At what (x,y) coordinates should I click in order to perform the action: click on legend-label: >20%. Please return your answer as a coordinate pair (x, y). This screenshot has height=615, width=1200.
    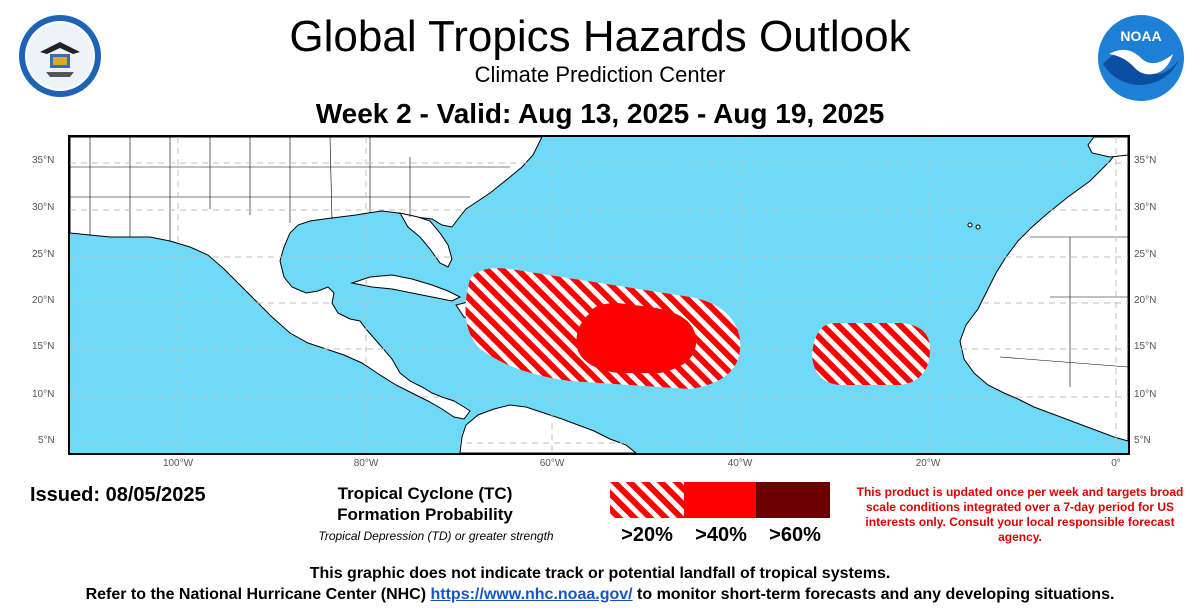
    Looking at the image, I should click on (647, 535).